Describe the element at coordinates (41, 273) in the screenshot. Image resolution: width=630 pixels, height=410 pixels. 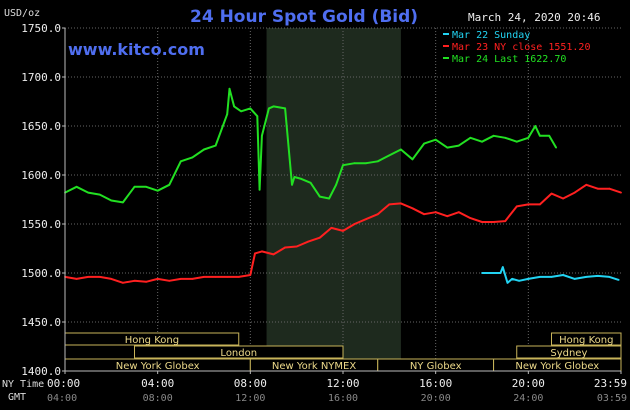
I see `y-tick-label-2: 1500.0` at that location.